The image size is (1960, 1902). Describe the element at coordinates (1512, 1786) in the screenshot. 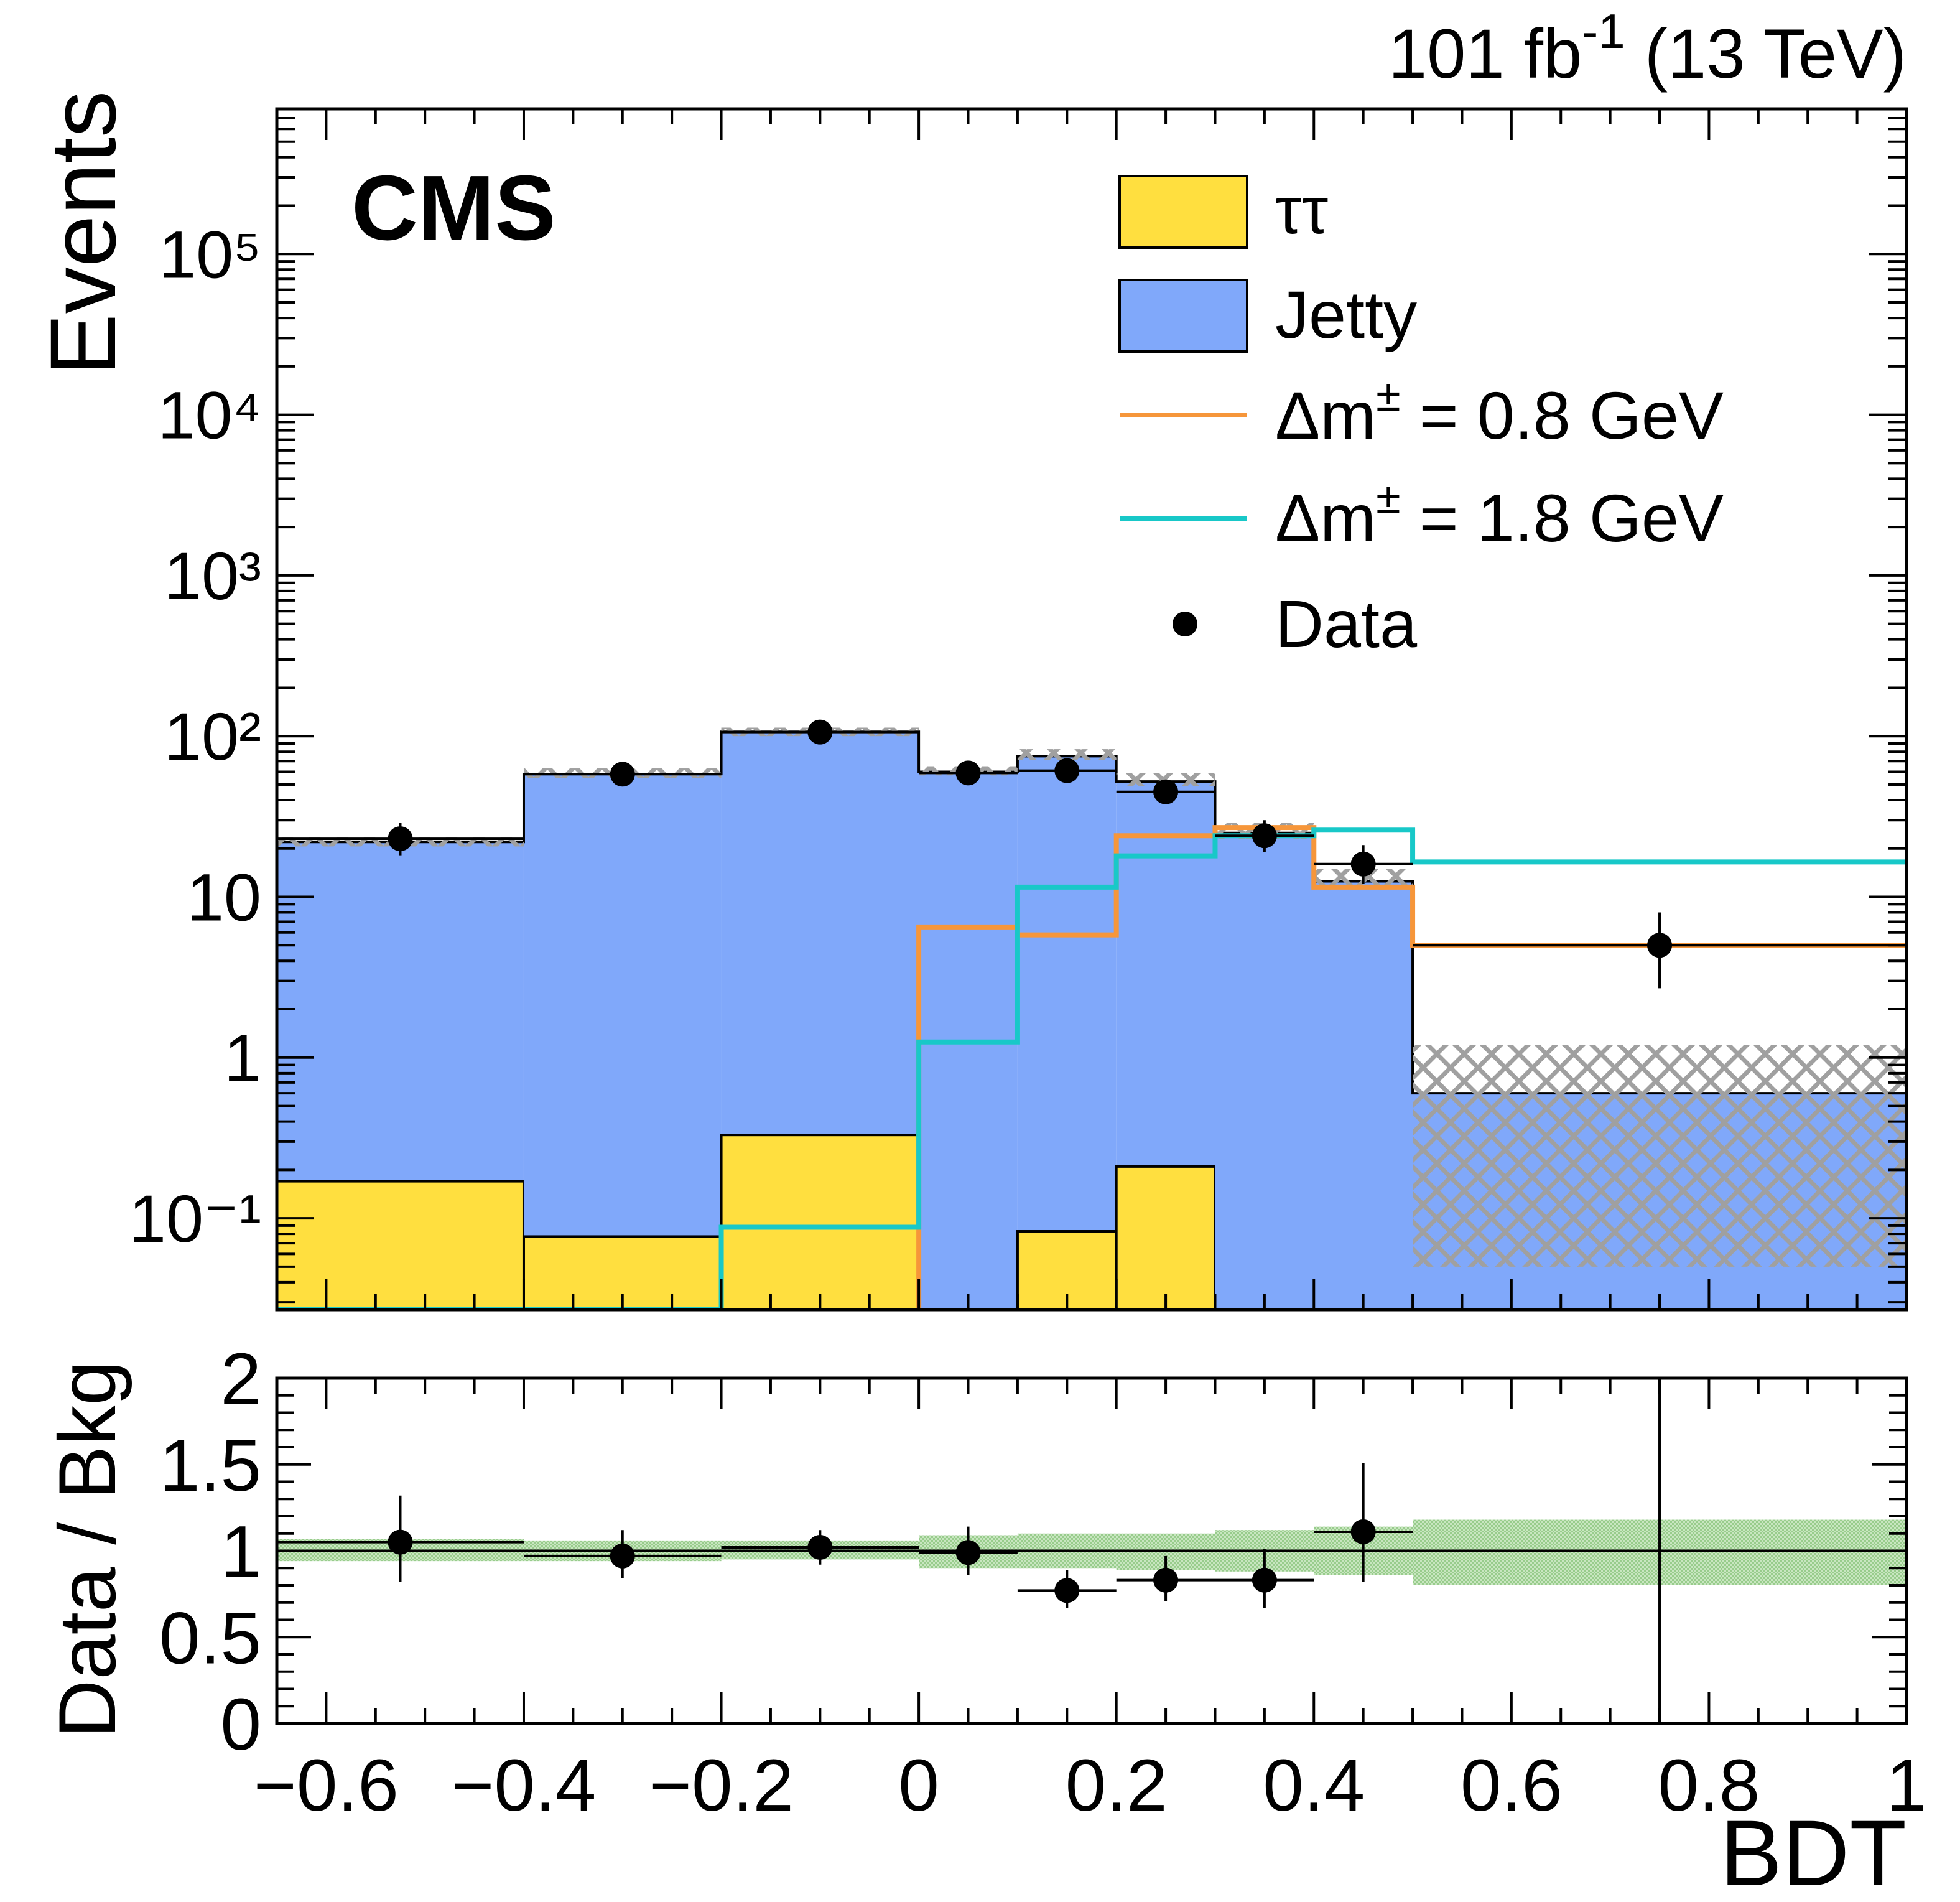

I see `x-tick-label-6: 0.6` at that location.